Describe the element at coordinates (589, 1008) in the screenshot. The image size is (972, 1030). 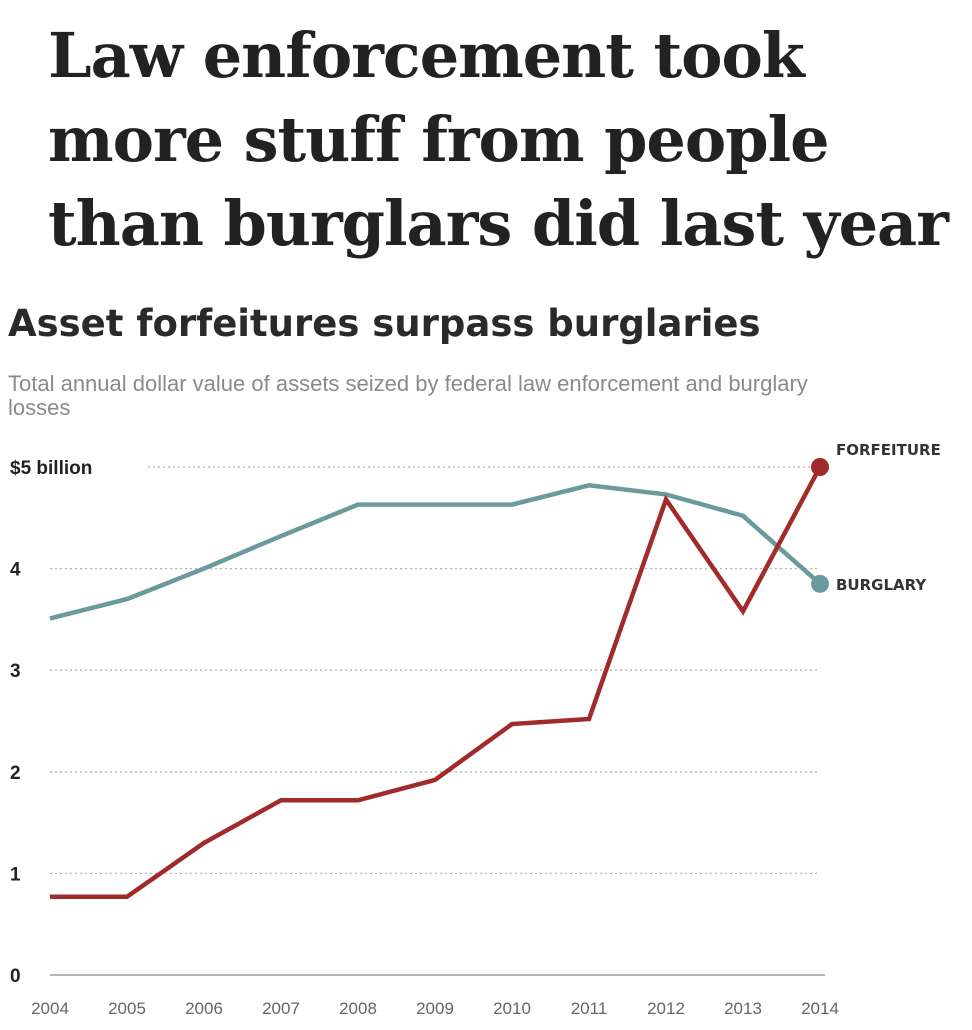
I see `x-tick-label: 2011` at that location.